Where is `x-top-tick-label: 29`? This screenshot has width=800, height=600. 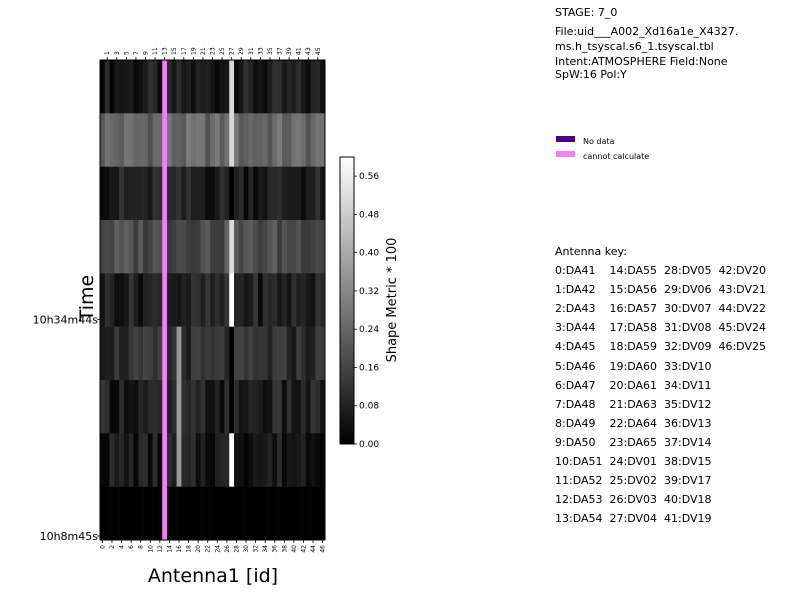
x-top-tick-label: 29 is located at coordinates (241, 51).